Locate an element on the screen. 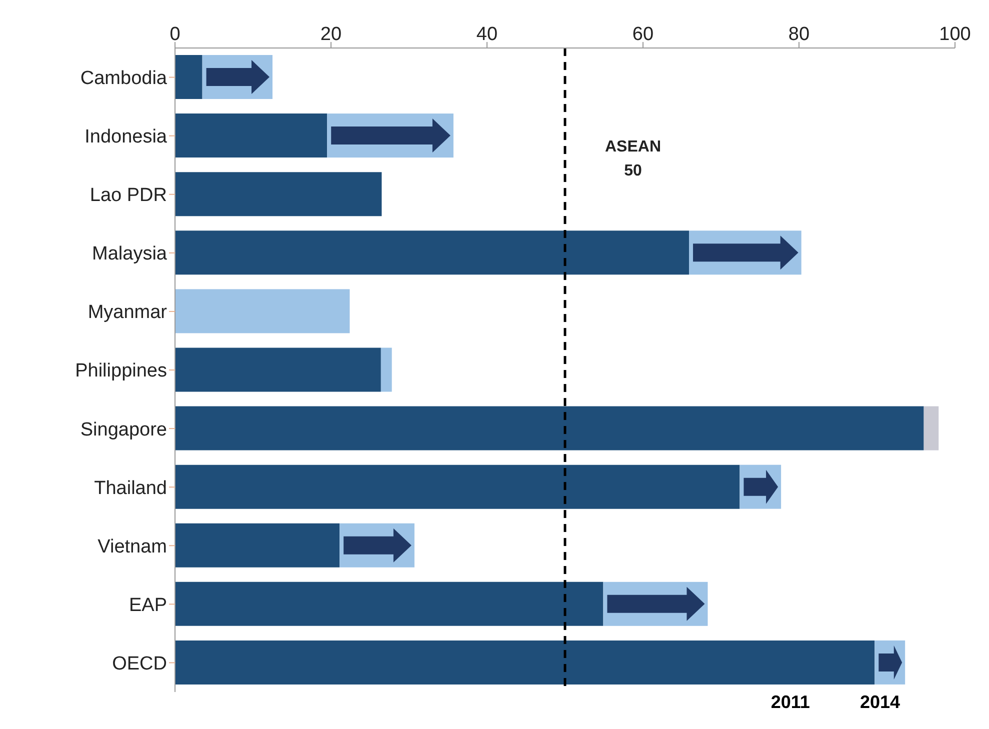 This screenshot has width=989, height=729. y-tick-label: Cambodia is located at coordinates (124, 79).